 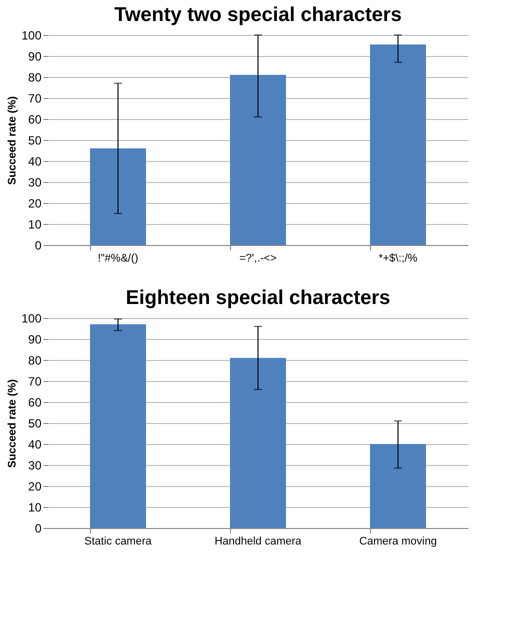 What do you see at coordinates (258, 258) in the screenshot?
I see `x-tick-label: =?',.-<>` at bounding box center [258, 258].